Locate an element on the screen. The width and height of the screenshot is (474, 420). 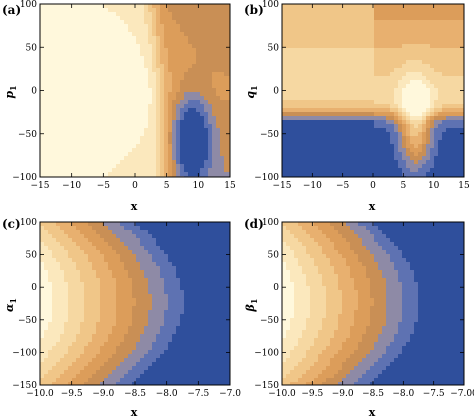
y-tick-label: −50 is located at coordinates (269, 135).